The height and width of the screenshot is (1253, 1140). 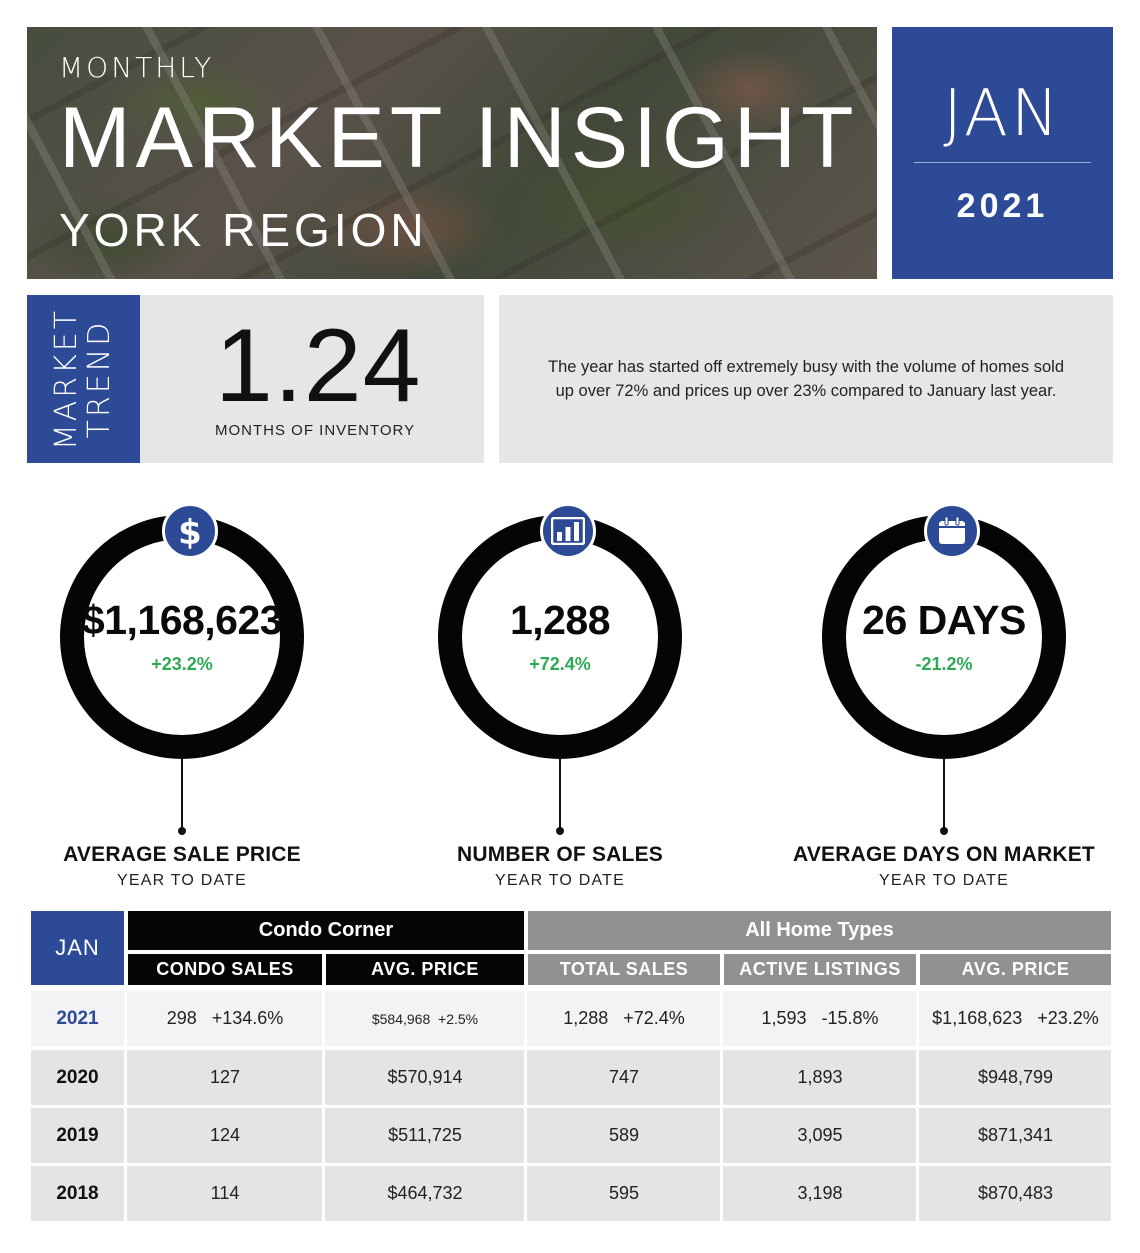 I want to click on bar-chart-icon, so click(x=568, y=531).